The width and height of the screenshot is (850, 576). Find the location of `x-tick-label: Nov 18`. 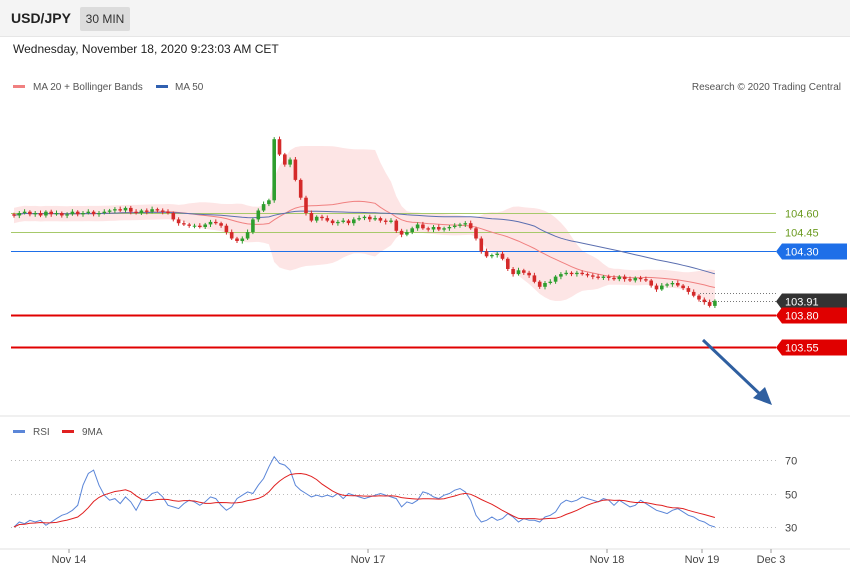

x-tick-label: Nov 18 is located at coordinates (607, 560).